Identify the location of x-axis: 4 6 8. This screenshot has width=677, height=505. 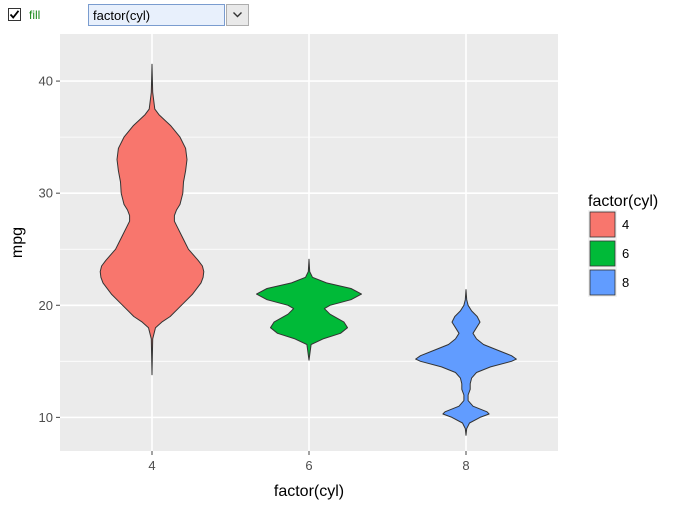
(309, 462).